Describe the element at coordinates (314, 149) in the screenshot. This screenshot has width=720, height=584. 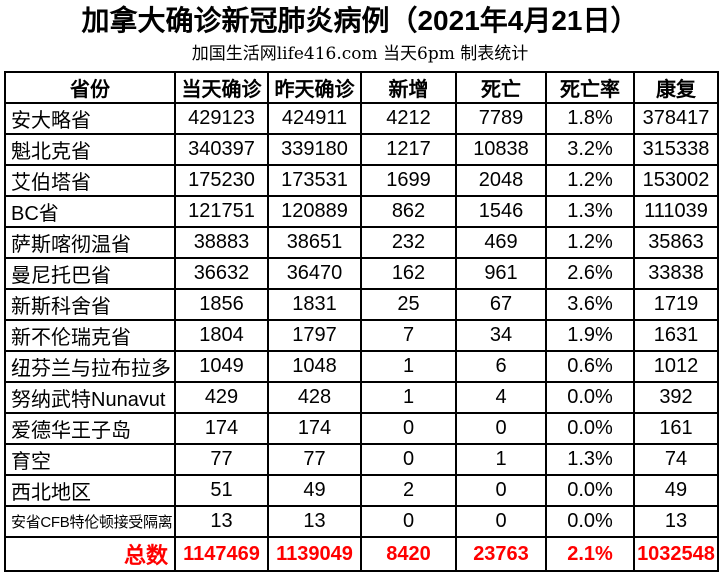
I see `cell-value: 339180` at that location.